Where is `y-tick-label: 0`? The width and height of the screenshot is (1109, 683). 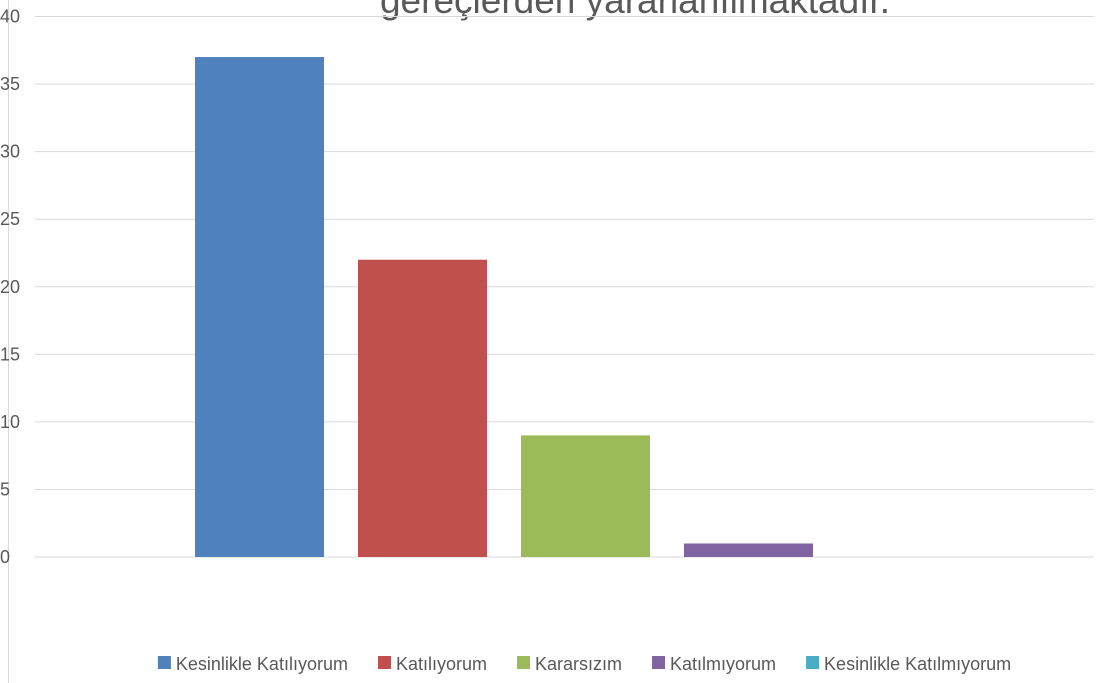 y-tick-label: 0 is located at coordinates (5, 557).